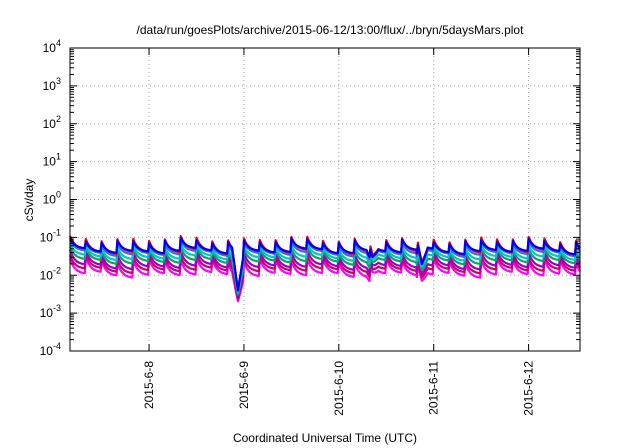 Image resolution: width=640 pixels, height=448 pixels. What do you see at coordinates (52, 46) in the screenshot?
I see `y-tick-label: 10⁴` at bounding box center [52, 46].